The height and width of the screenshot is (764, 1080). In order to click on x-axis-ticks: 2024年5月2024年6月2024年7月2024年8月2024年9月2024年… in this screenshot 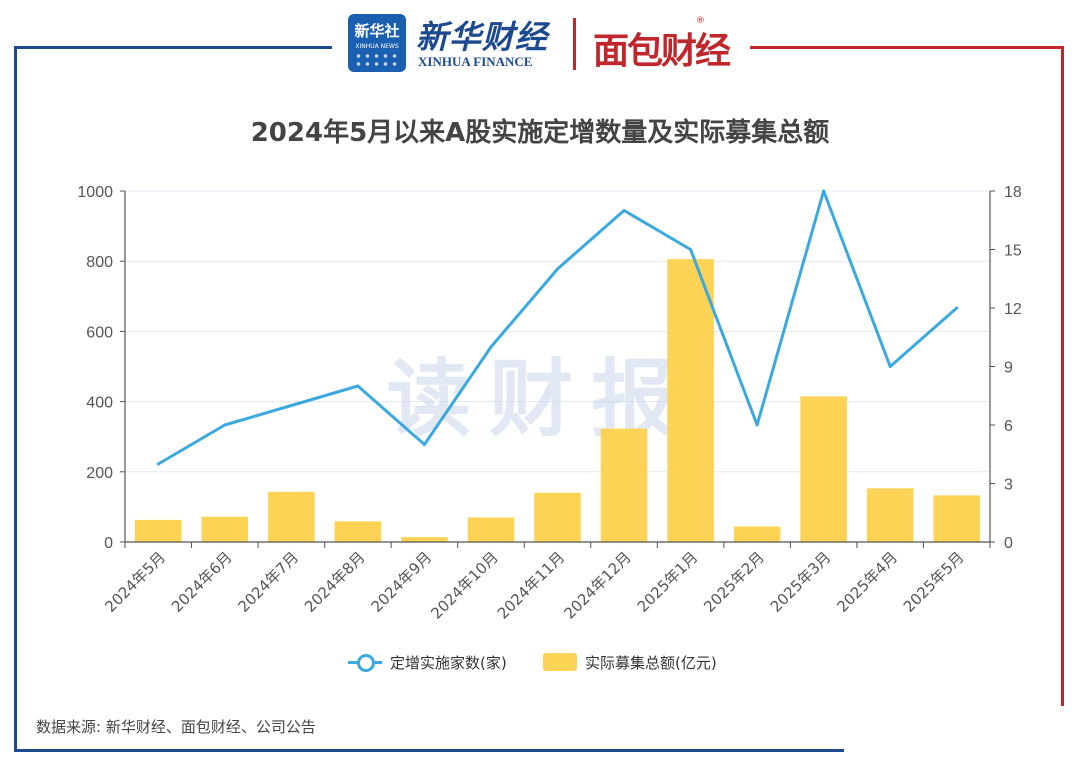, I will do `click(534, 585)`.